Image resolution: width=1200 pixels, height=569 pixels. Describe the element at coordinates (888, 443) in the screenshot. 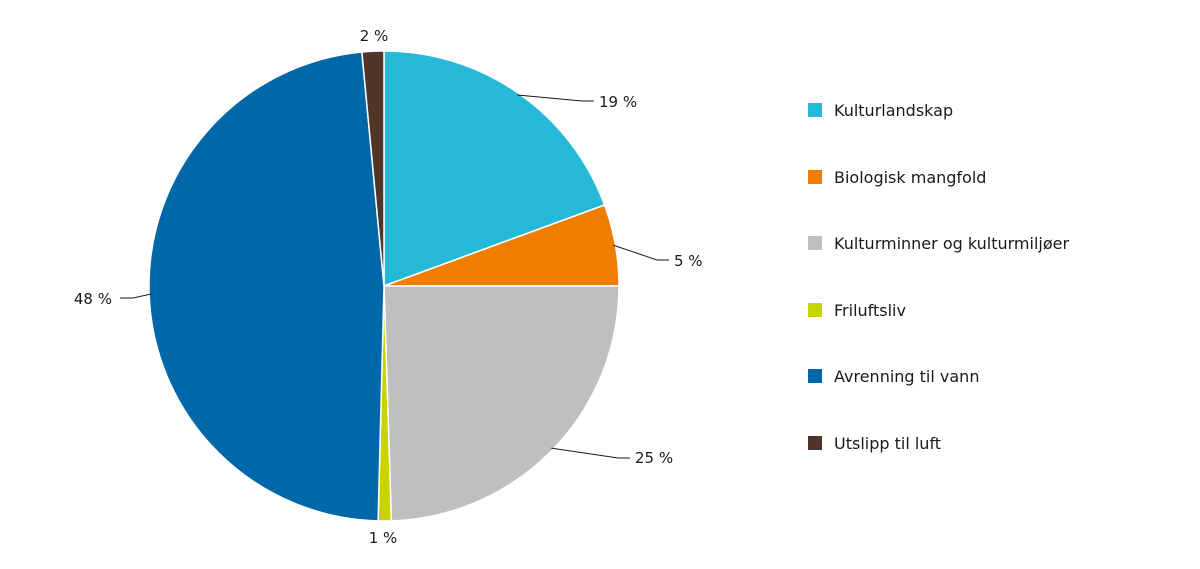

I see `legend-label: Utslipp til luft` at that location.